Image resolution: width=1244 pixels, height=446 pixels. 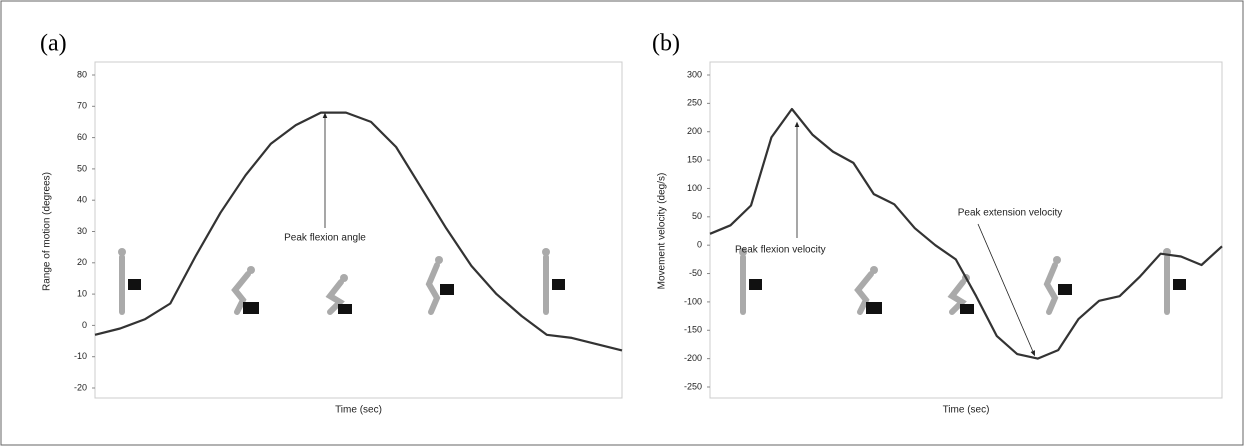 What do you see at coordinates (80, 356) in the screenshot?
I see `y-tick-label: -10` at bounding box center [80, 356].